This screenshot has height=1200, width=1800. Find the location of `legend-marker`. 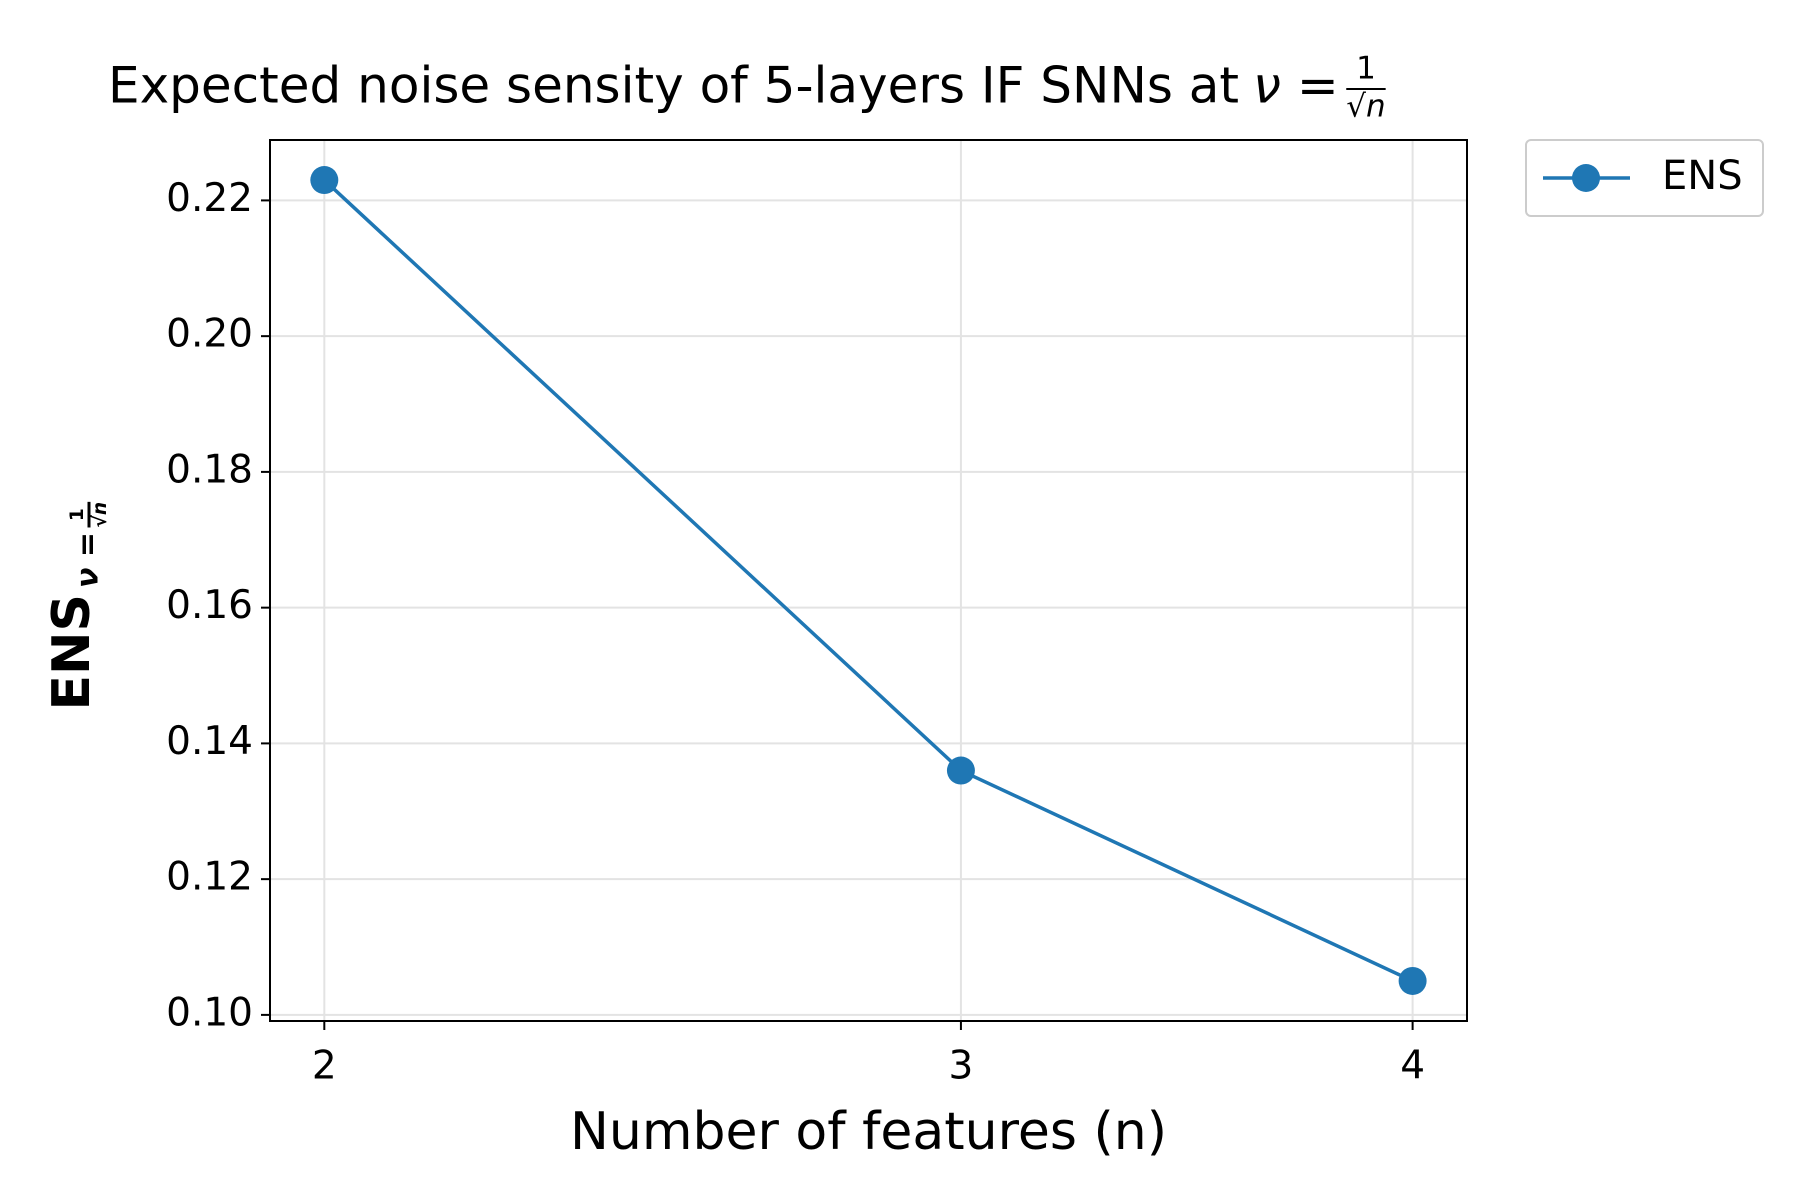

legend-marker is located at coordinates (1586, 178).